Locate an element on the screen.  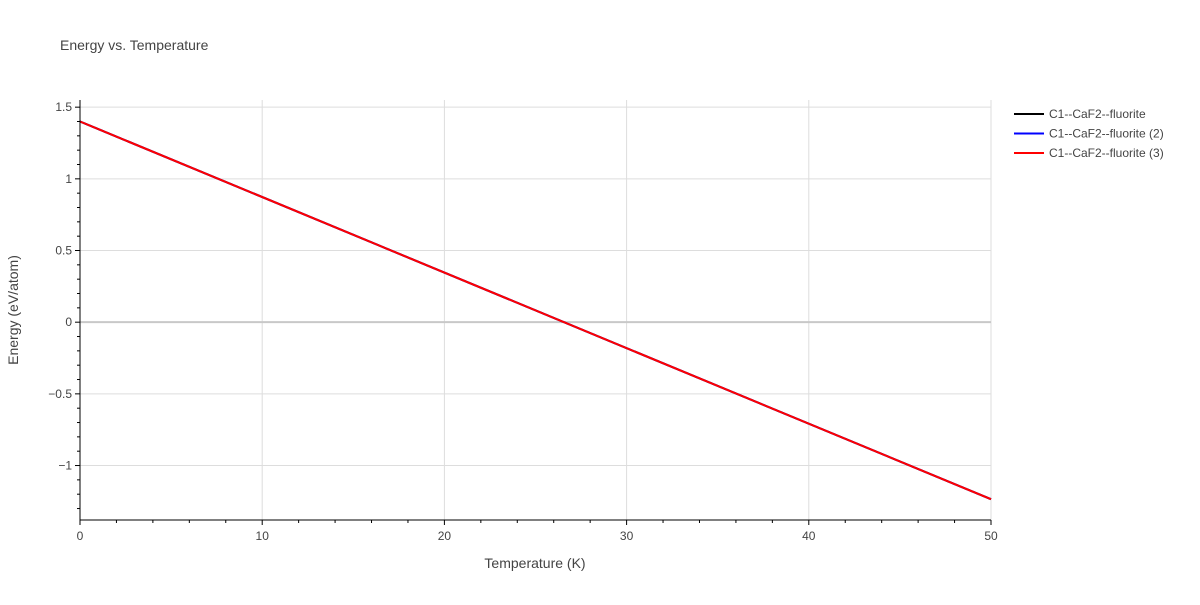
x-tick-label: 50 is located at coordinates (991, 536).